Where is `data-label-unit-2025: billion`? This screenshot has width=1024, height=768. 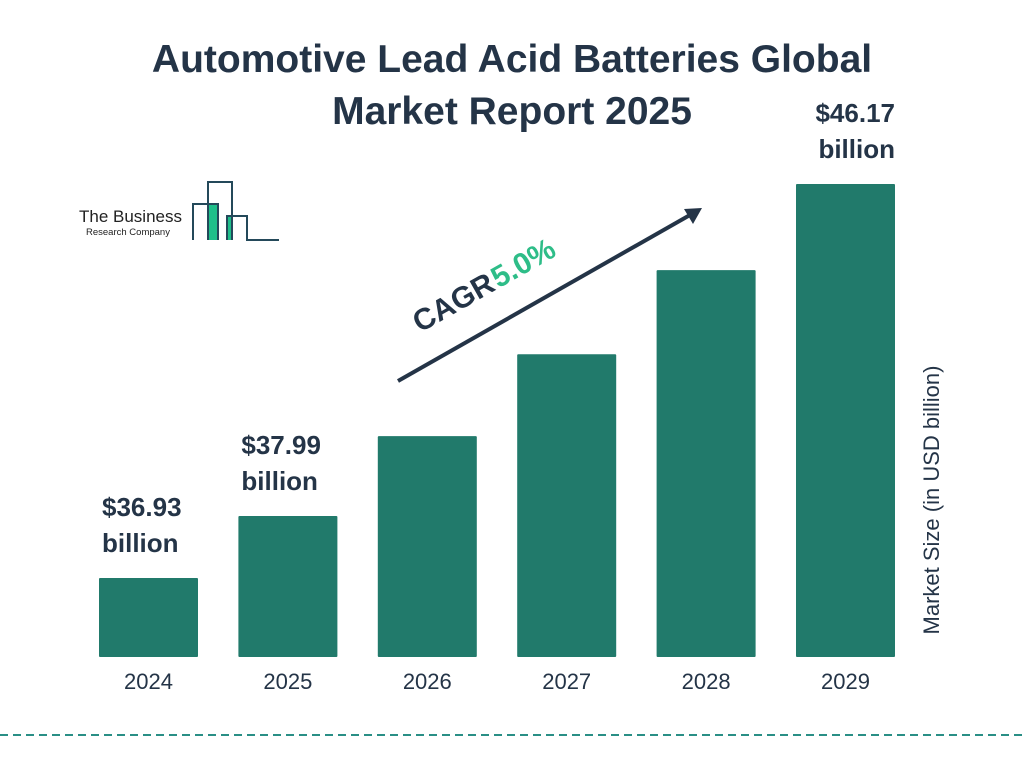
data-label-unit-2025: billion is located at coordinates (279, 481).